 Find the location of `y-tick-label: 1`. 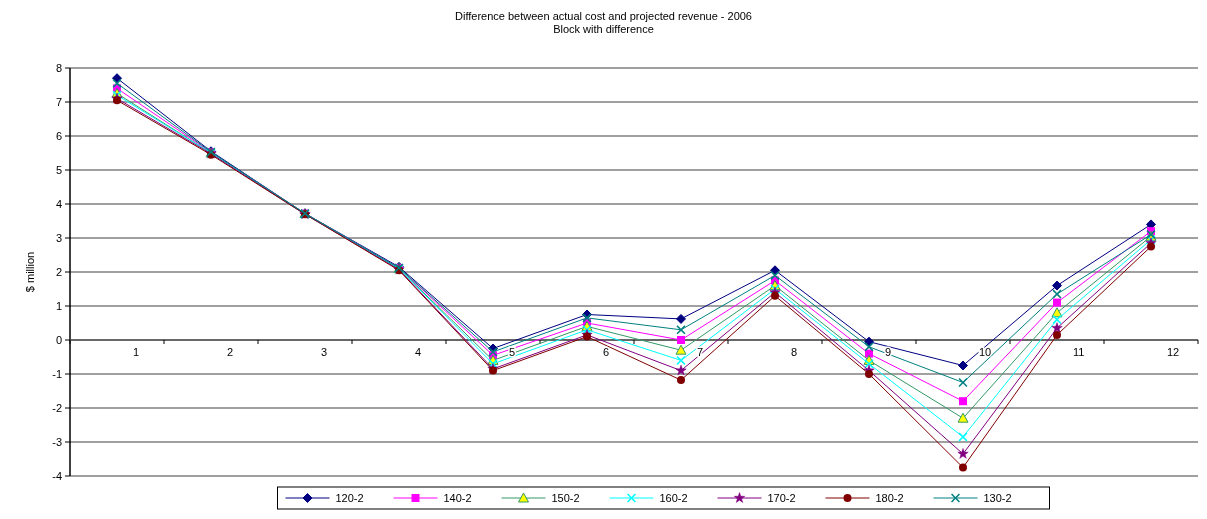

y-tick-label: 1 is located at coordinates (58, 305).